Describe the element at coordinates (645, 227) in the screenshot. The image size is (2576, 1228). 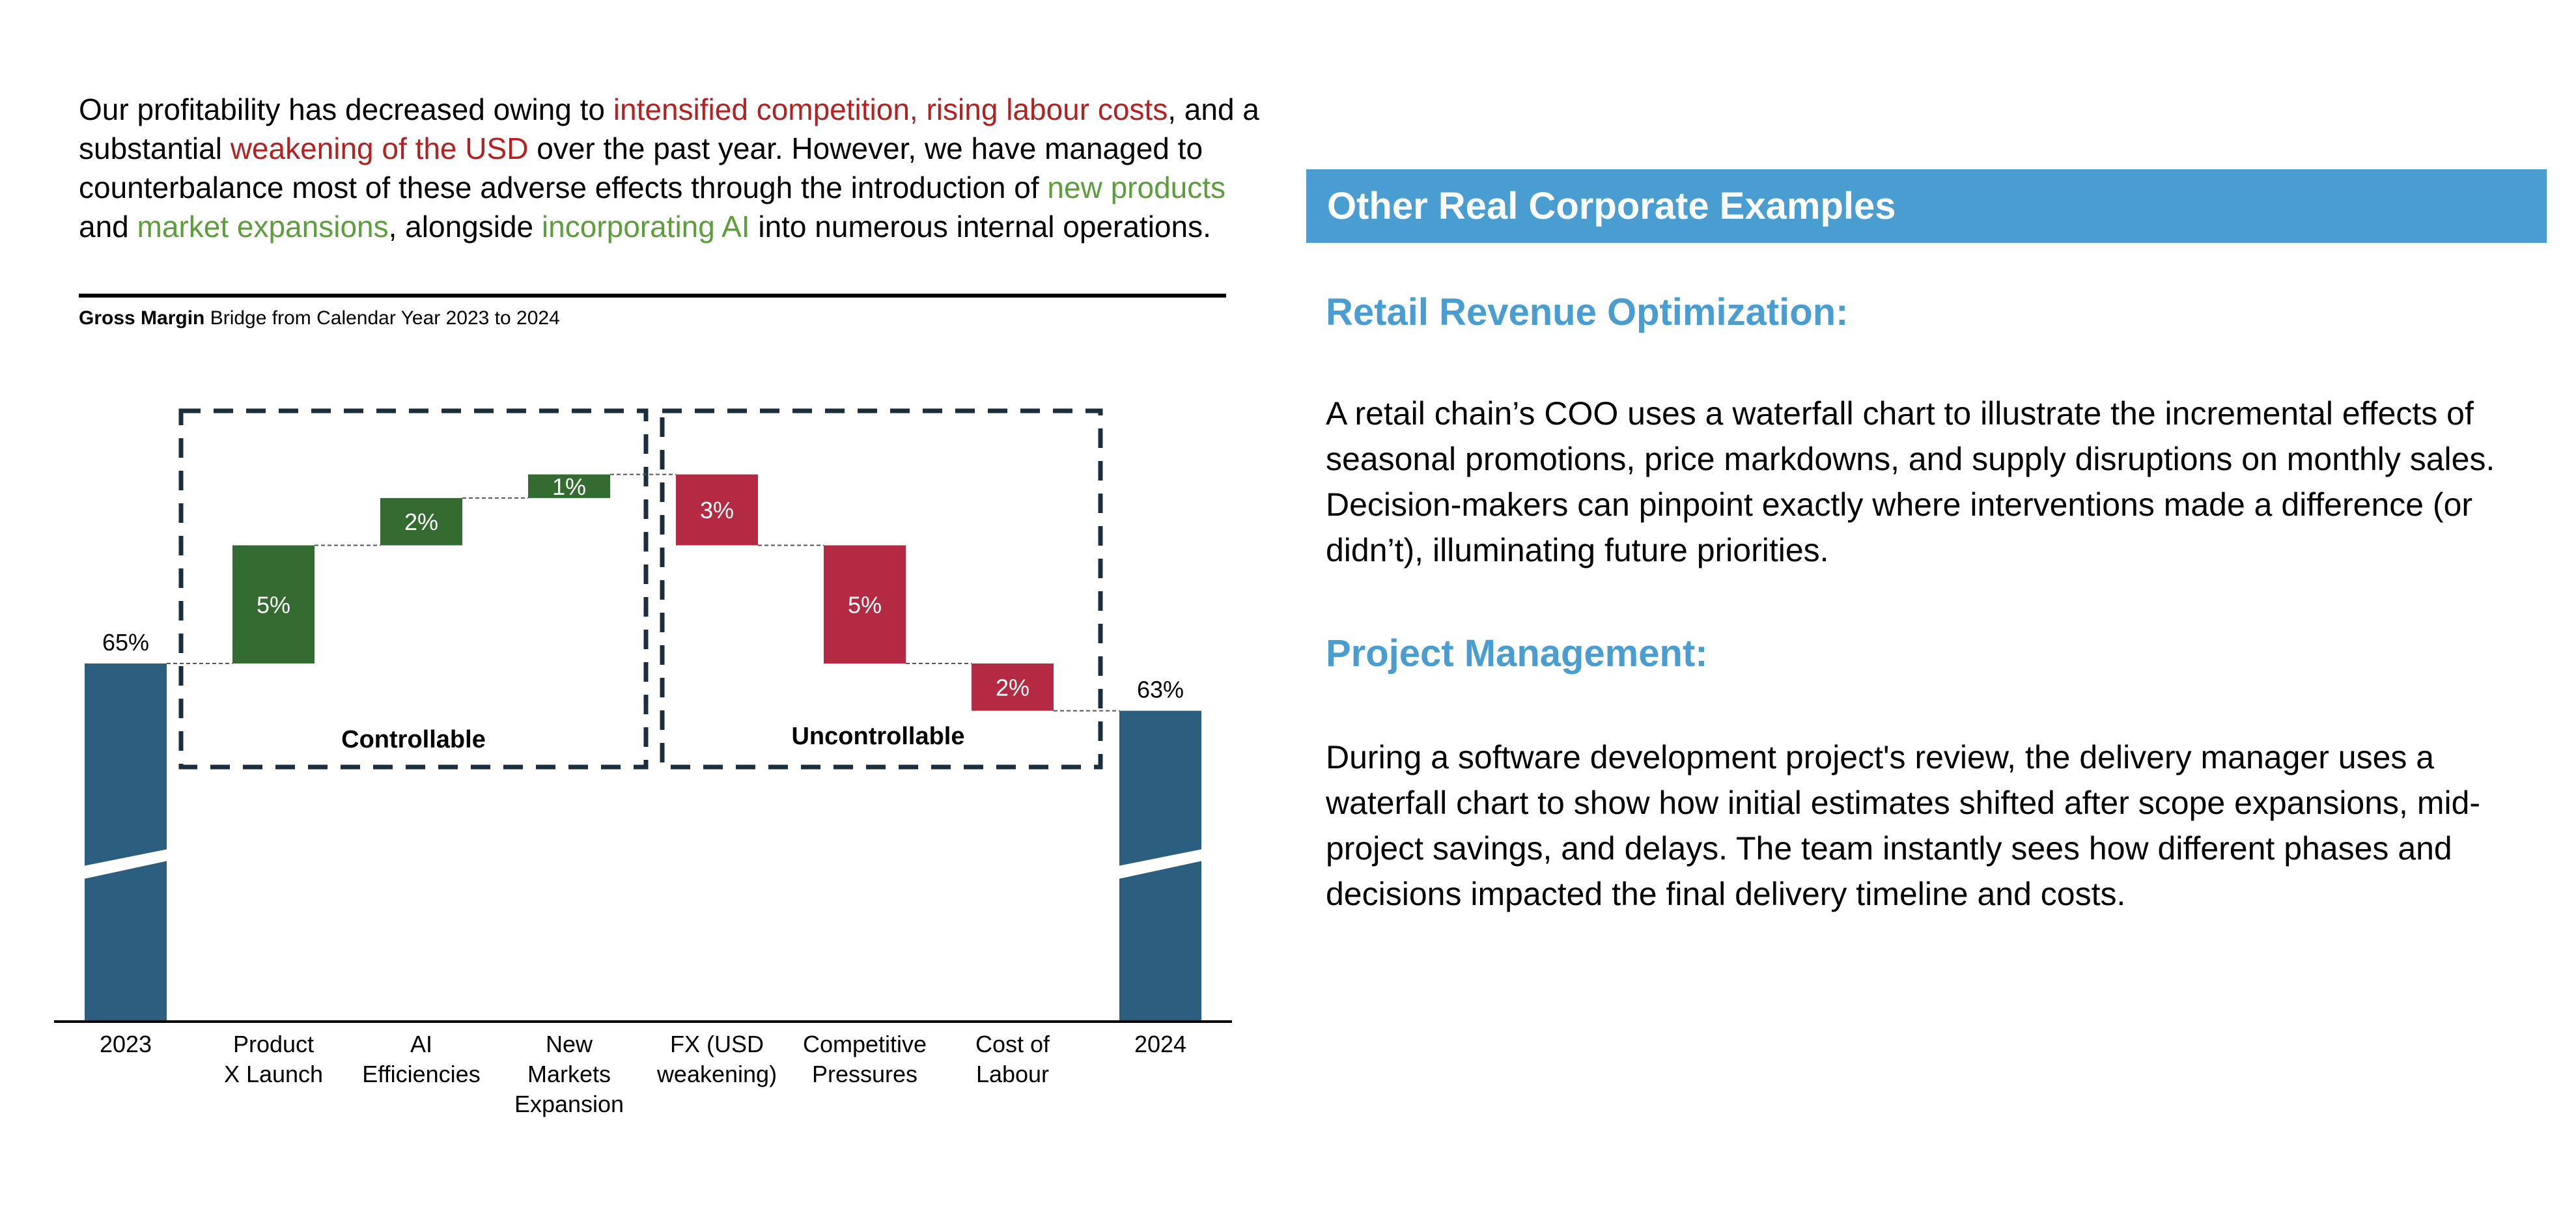
I see `intro-segment-positive: incorporating AI` at that location.